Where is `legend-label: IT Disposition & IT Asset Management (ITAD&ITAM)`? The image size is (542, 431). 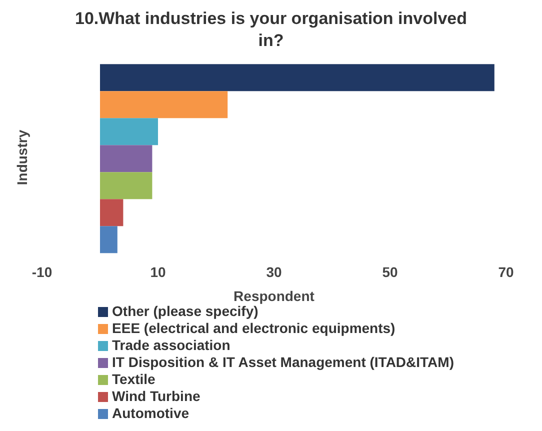 legend-label: IT Disposition & IT Asset Management (ITAD&ITAM) is located at coordinates (283, 362).